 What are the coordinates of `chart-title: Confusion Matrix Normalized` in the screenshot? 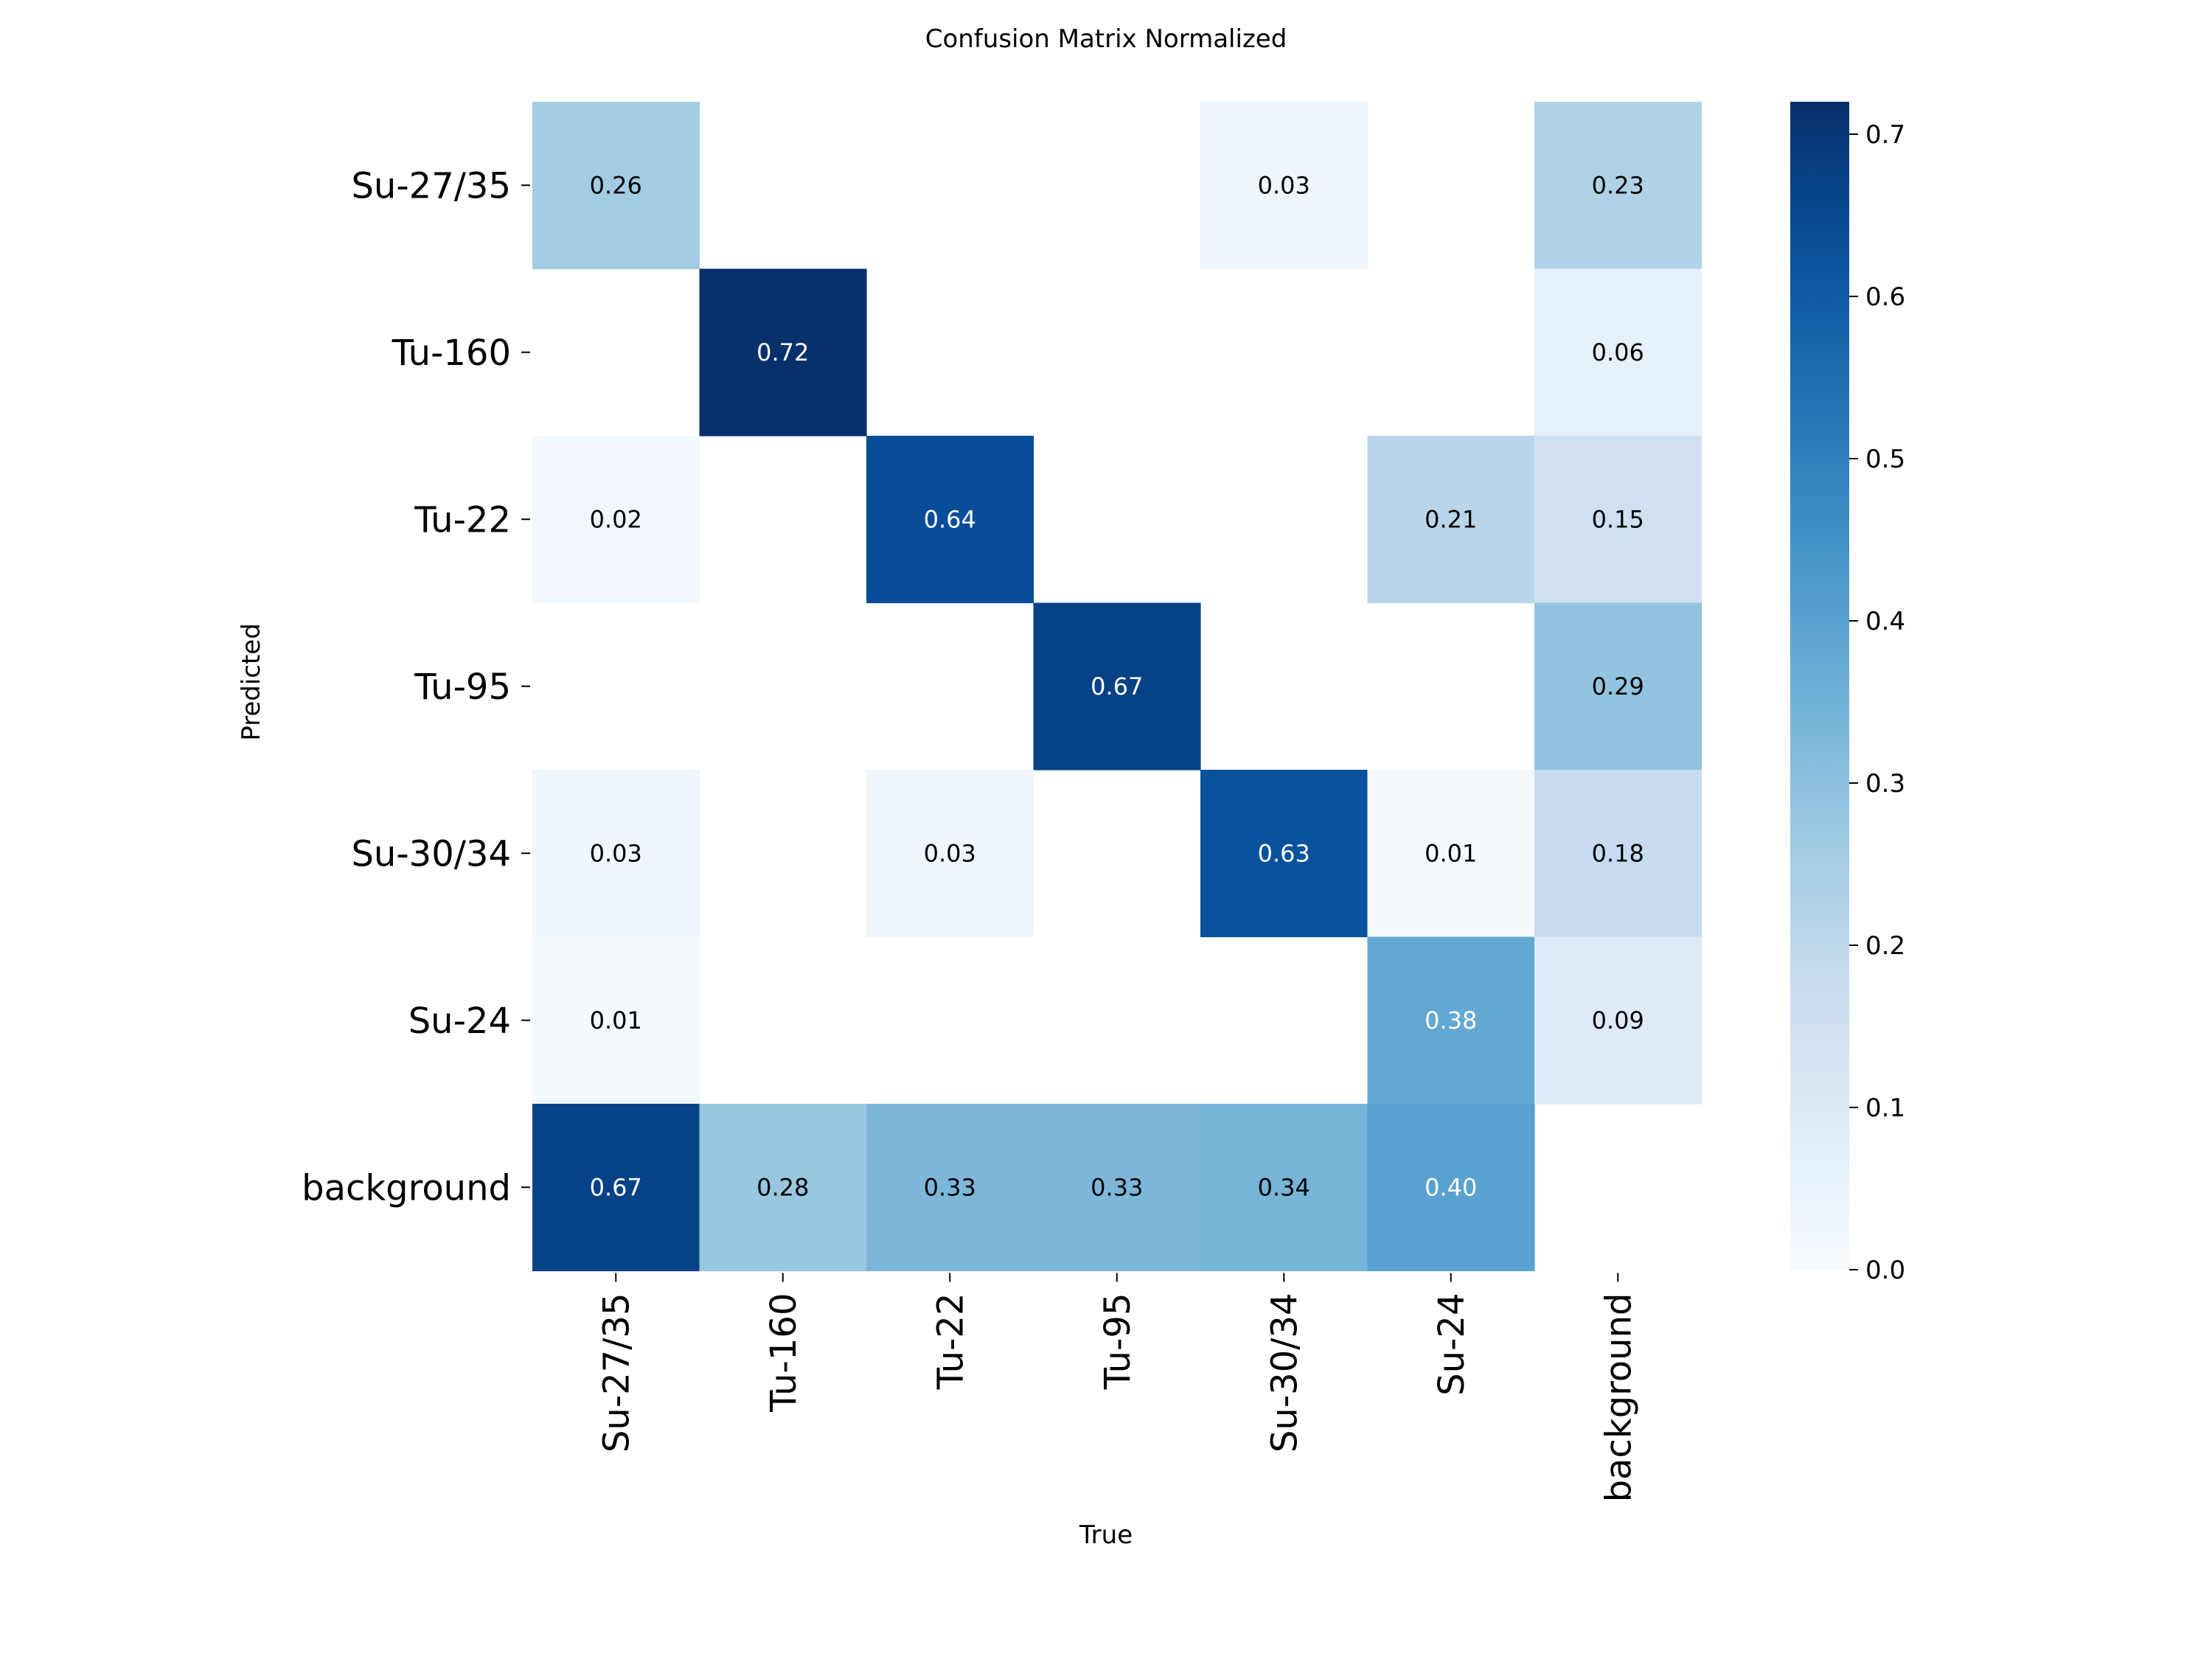 It's located at (1106, 39).